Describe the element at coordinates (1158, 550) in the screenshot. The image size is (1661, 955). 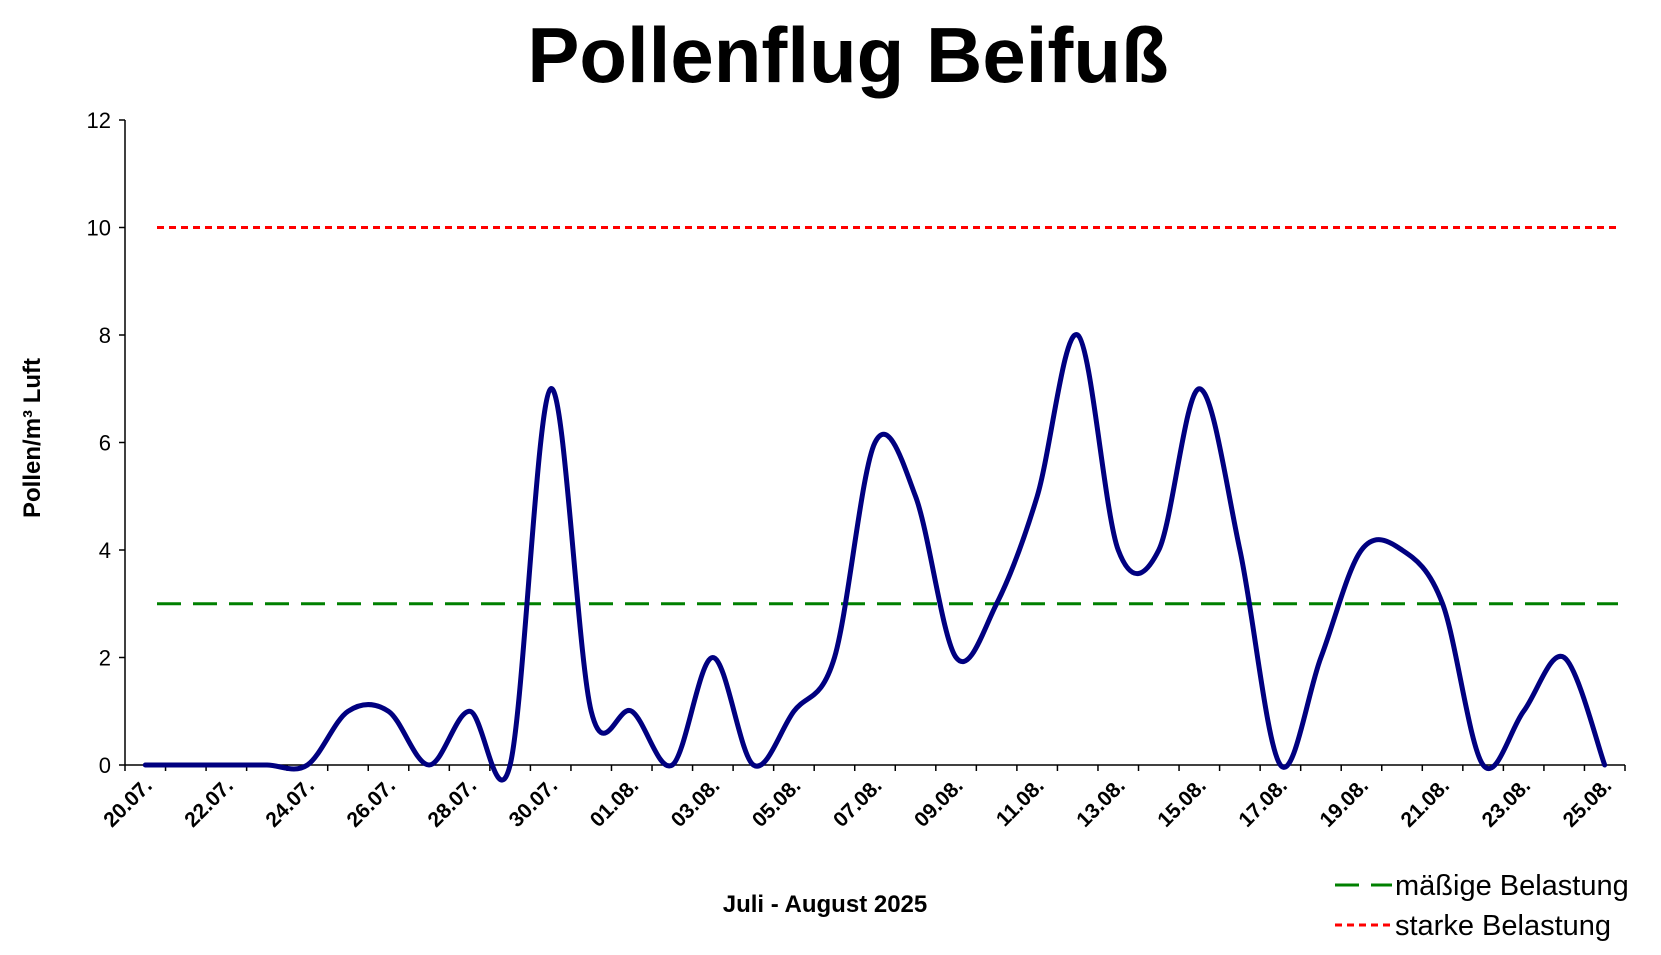
I see `data-point-14.08.` at that location.